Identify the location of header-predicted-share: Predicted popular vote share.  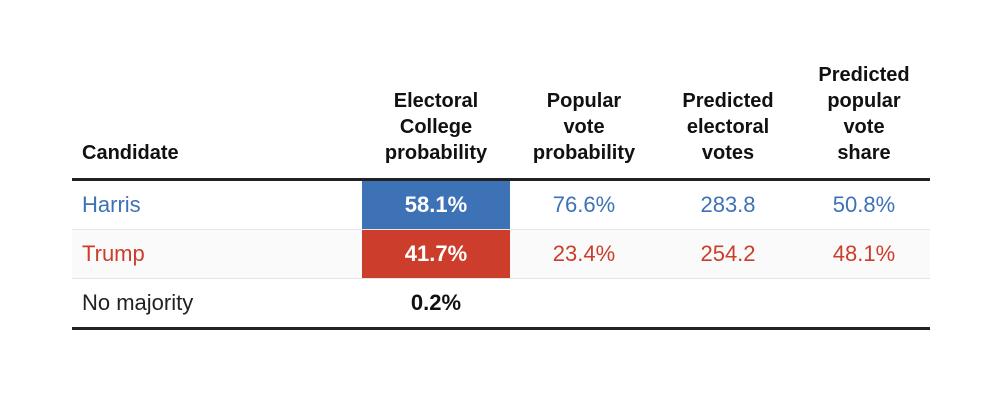
(864, 121).